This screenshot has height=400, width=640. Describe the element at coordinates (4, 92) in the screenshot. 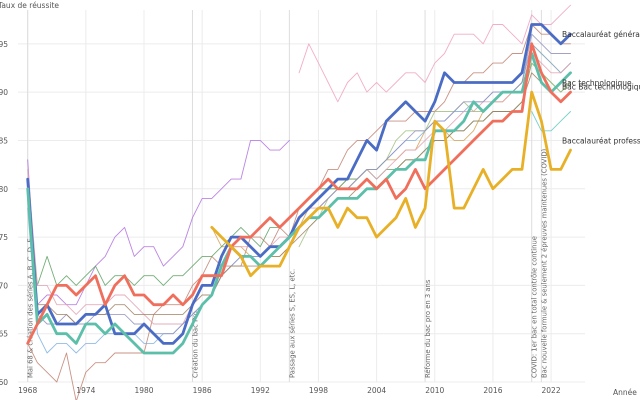

I see `y-tick-label: 90` at that location.